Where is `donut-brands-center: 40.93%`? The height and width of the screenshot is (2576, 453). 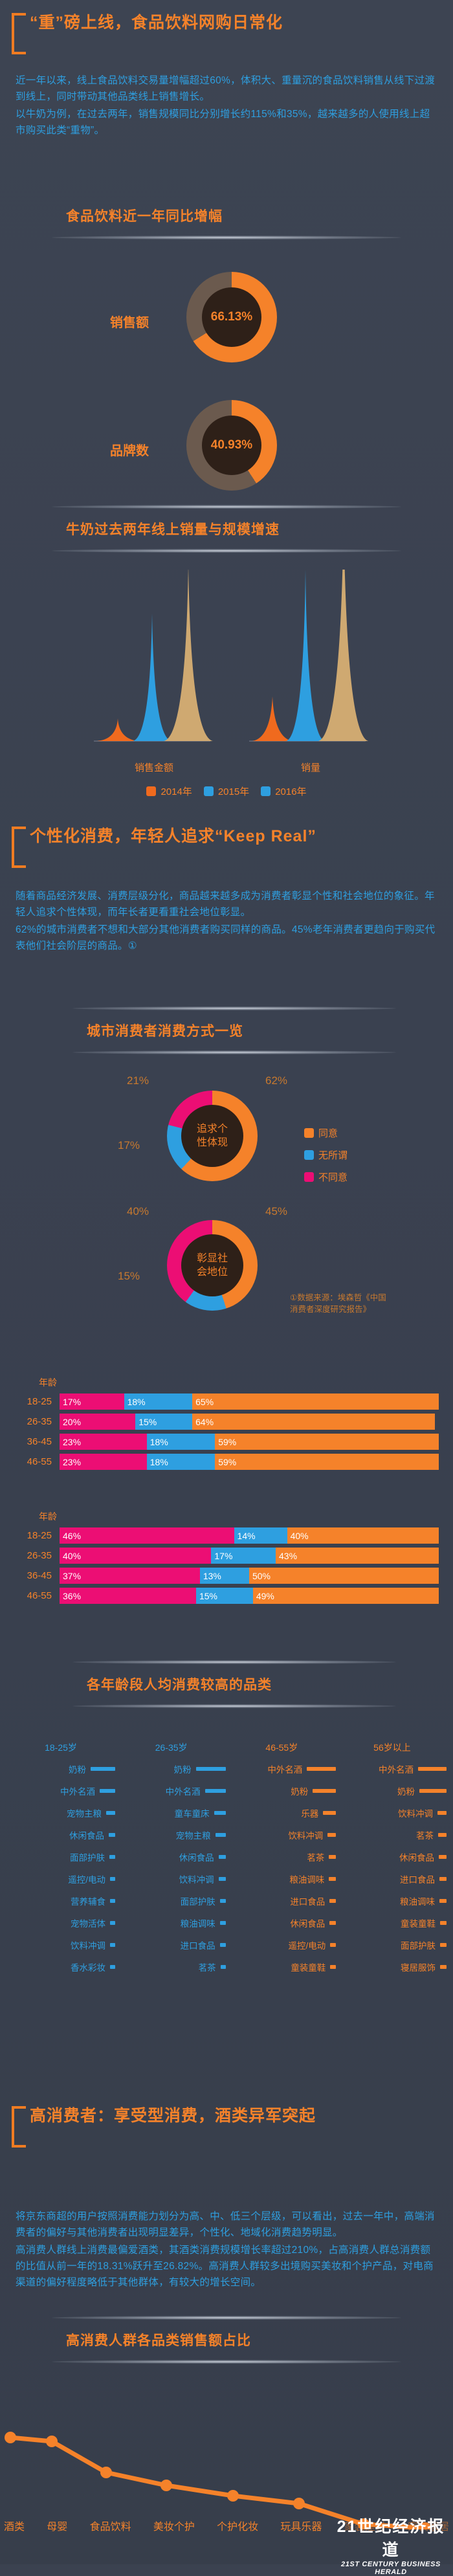
donut-brands-center: 40.93% is located at coordinates (231, 445).